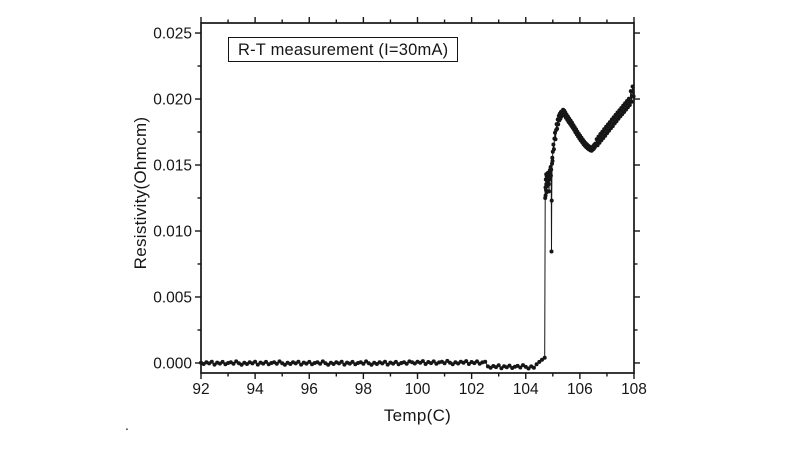 The image size is (800, 457). What do you see at coordinates (343, 49) in the screenshot?
I see `chart-title-box: R-T measurement (I=30mA)` at bounding box center [343, 49].